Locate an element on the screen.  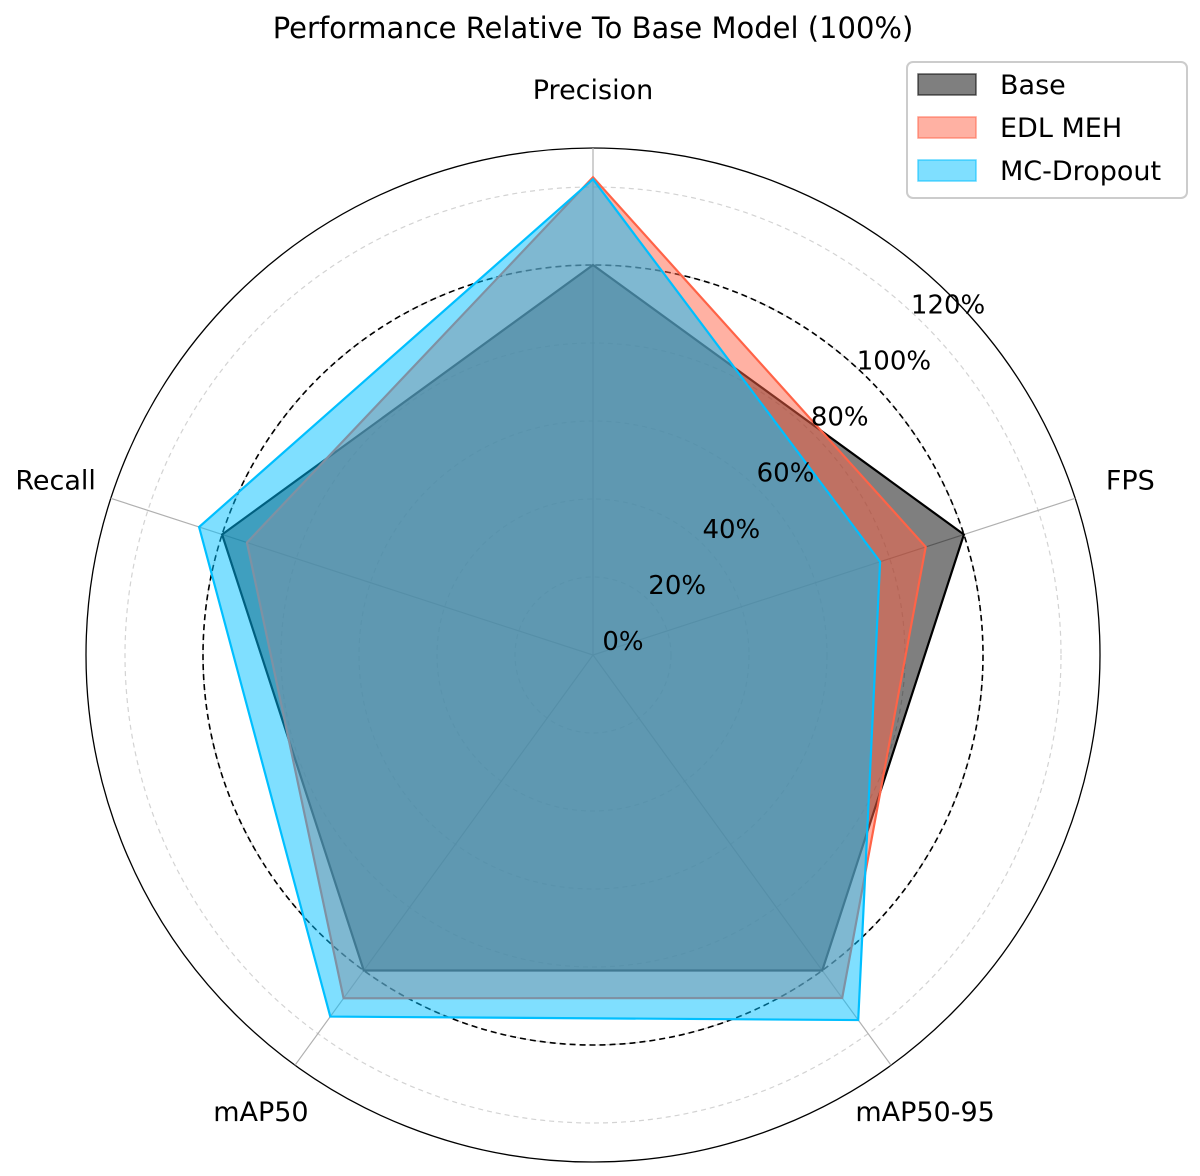
radial-tick-label: 40% is located at coordinates (731, 530).